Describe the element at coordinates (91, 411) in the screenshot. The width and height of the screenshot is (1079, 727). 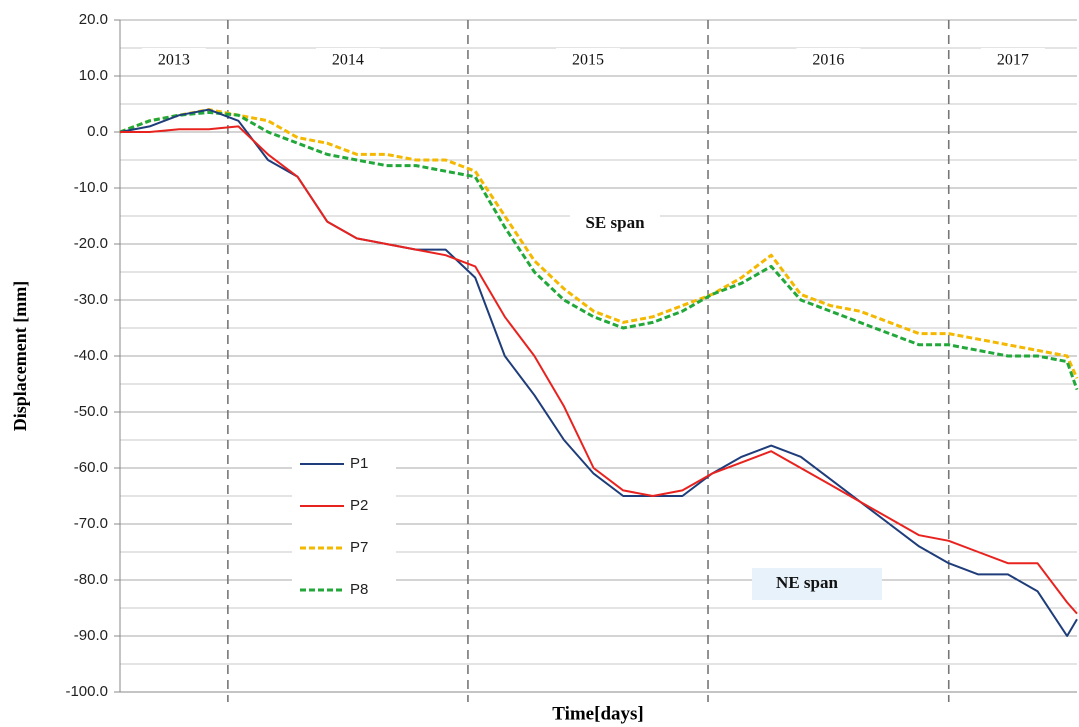
I see `y-tick-label: -50.0` at that location.